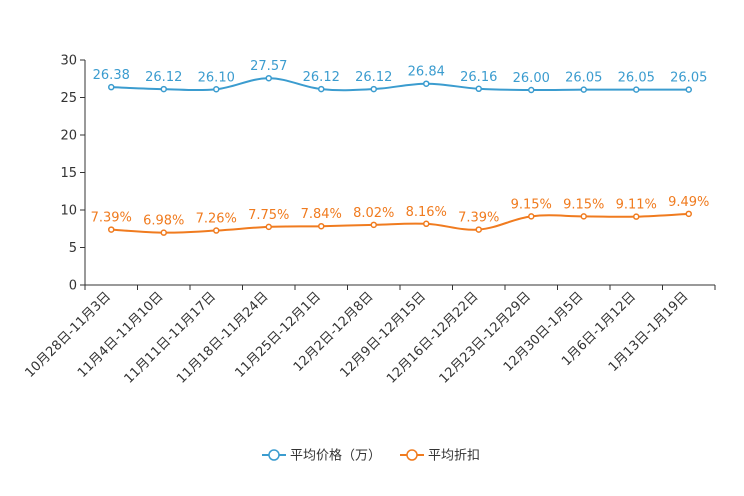 The height and width of the screenshot is (496, 744). Describe the element at coordinates (268, 215) in the screenshot. I see `data-label: 7.75%` at that location.